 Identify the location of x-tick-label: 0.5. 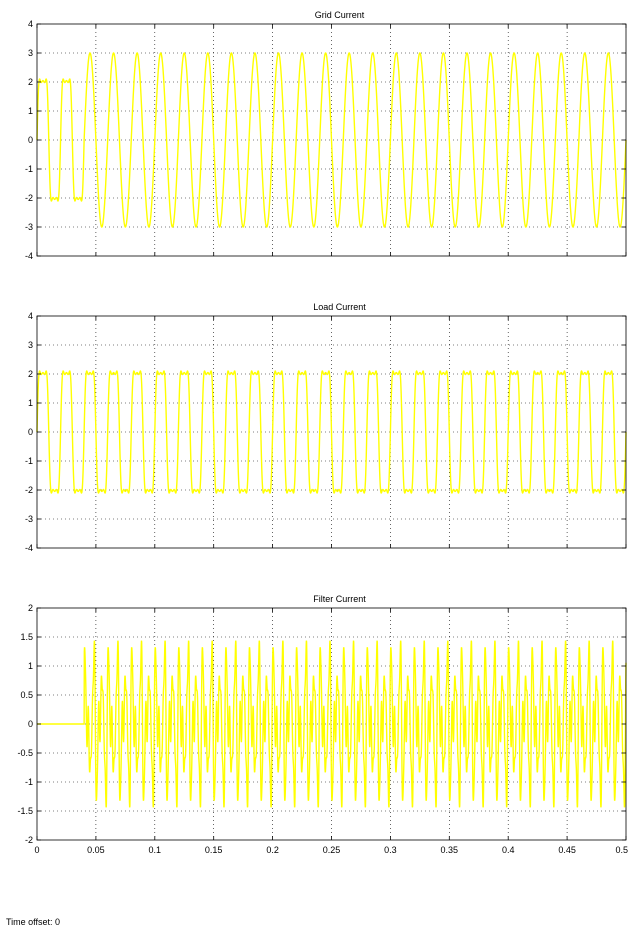
(621, 850).